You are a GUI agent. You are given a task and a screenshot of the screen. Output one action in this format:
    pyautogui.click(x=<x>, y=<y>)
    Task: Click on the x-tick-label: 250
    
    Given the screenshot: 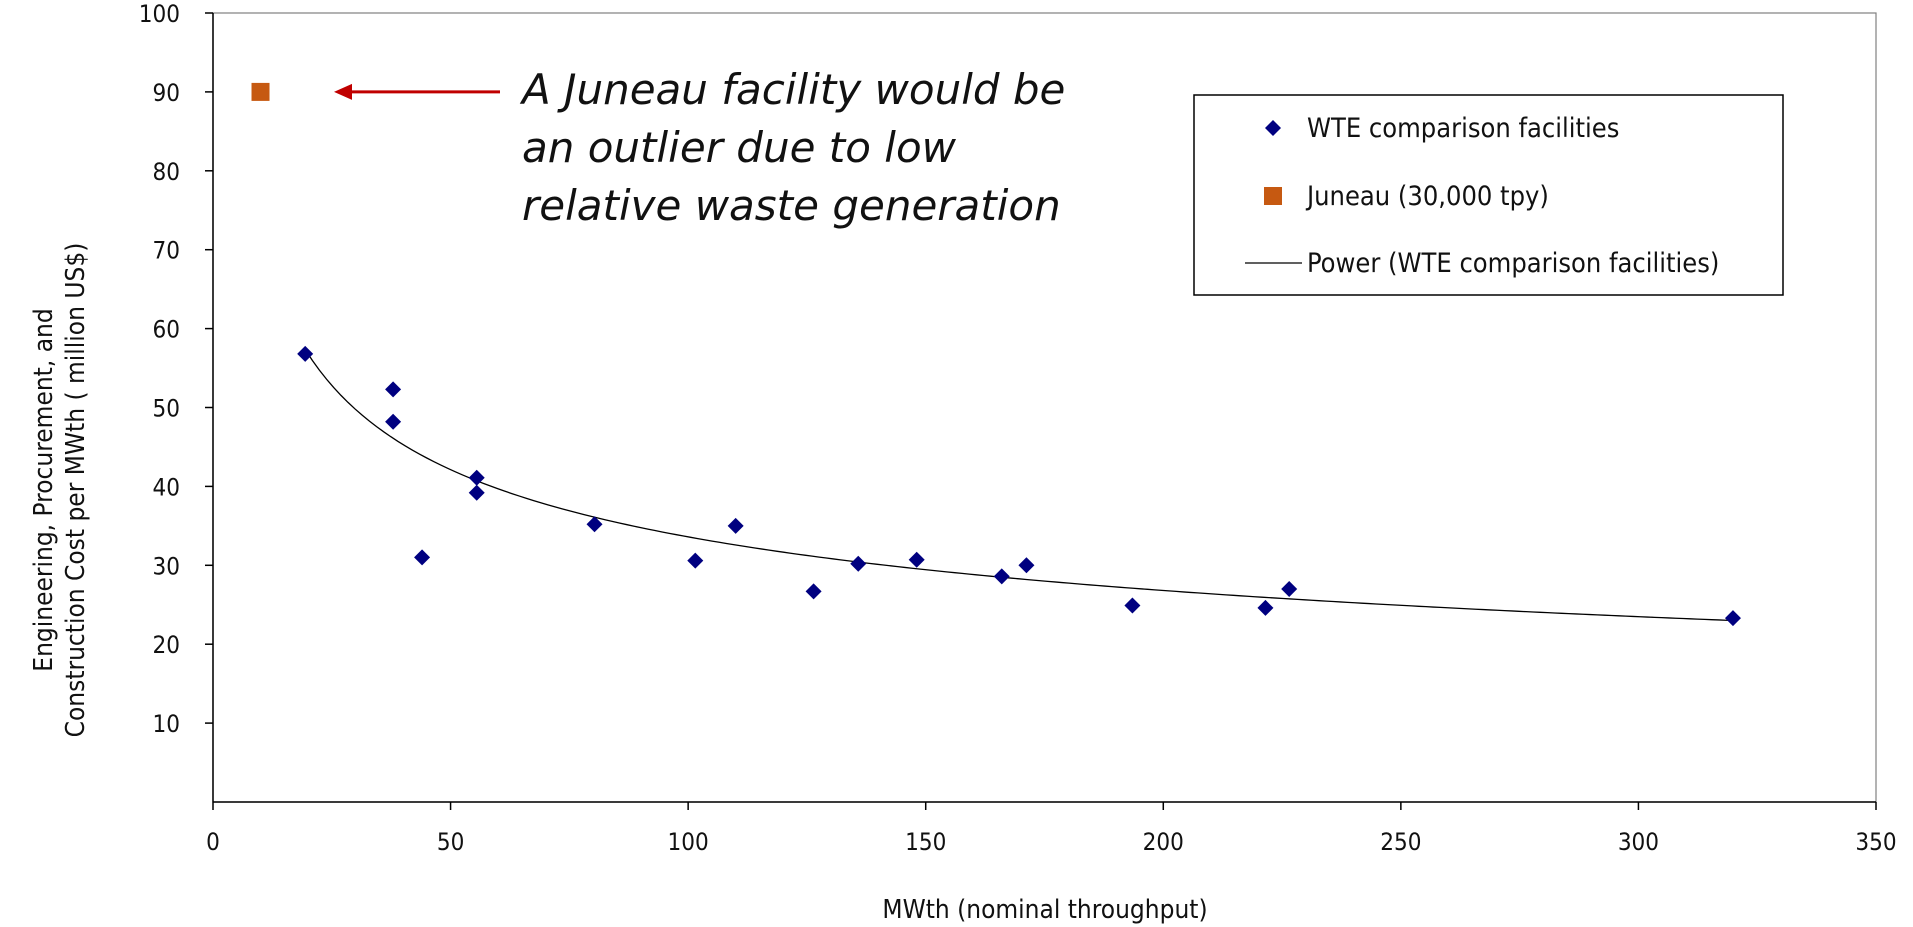 What is the action you would take?
    pyautogui.click(x=1400, y=842)
    